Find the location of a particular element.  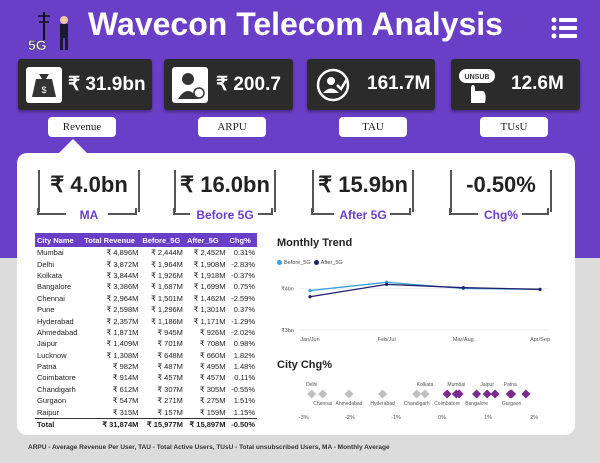

table-row: Lucknow ₹ 1,308M ₹ 648M ₹ 660M 1.82% is located at coordinates (146, 355).